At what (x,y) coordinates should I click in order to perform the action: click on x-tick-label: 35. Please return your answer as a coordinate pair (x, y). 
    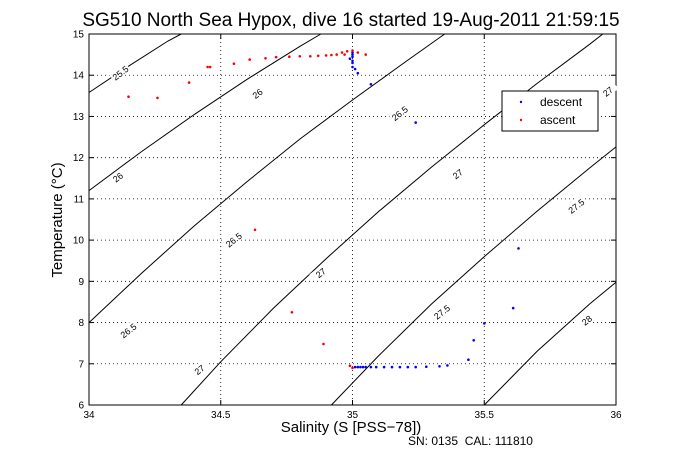
    Looking at the image, I should click on (353, 415).